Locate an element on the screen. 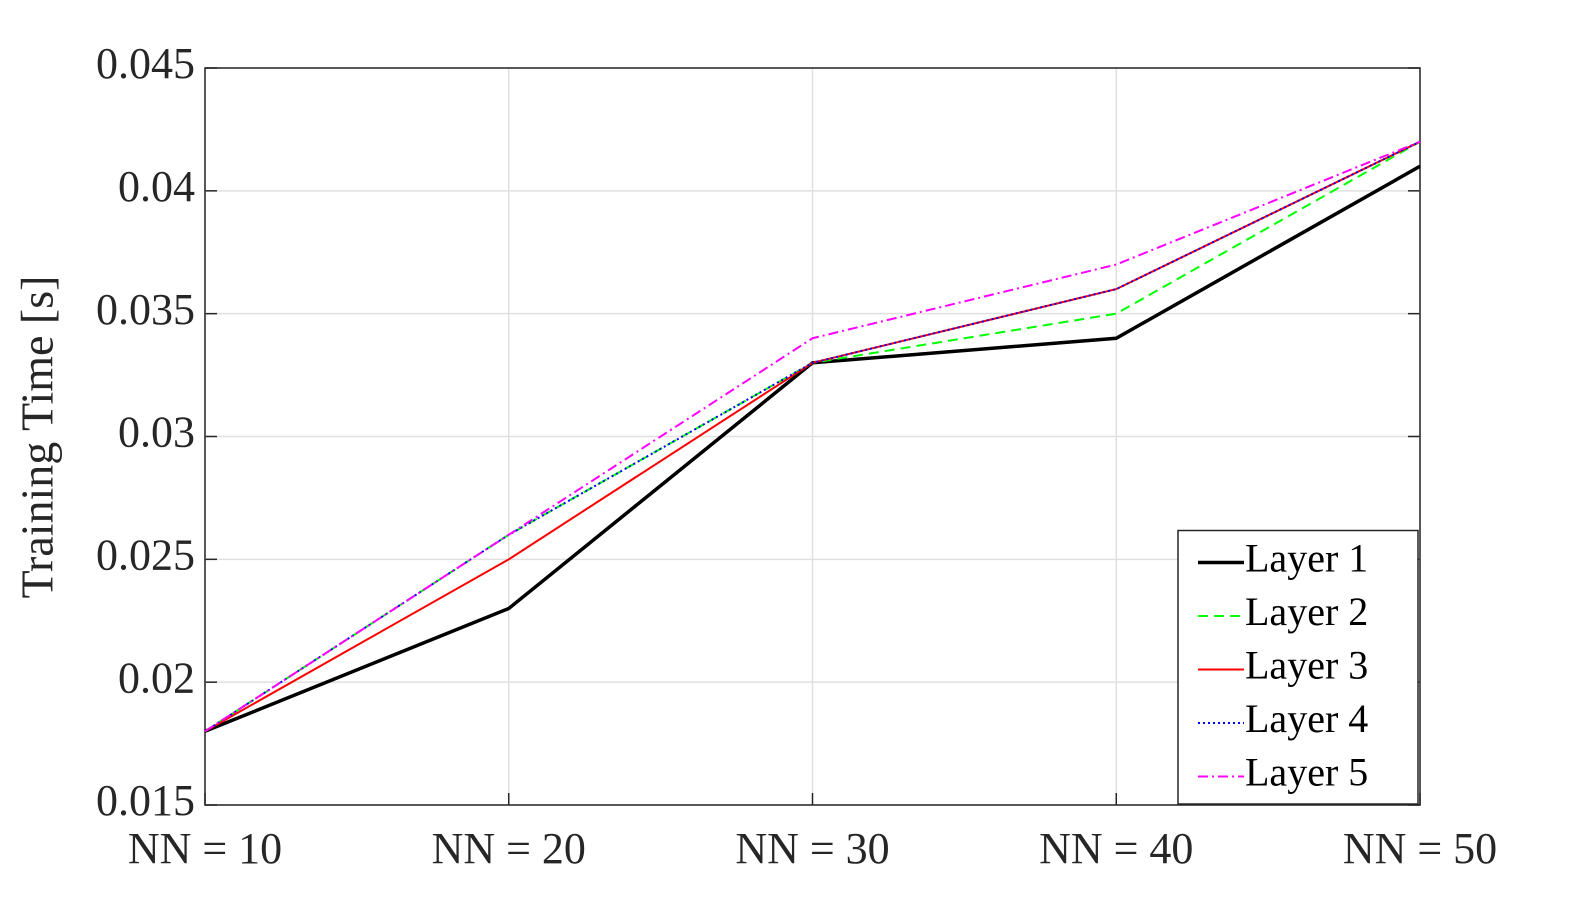 The height and width of the screenshot is (911, 1579). legend-label: Layer 5 is located at coordinates (1306, 772).